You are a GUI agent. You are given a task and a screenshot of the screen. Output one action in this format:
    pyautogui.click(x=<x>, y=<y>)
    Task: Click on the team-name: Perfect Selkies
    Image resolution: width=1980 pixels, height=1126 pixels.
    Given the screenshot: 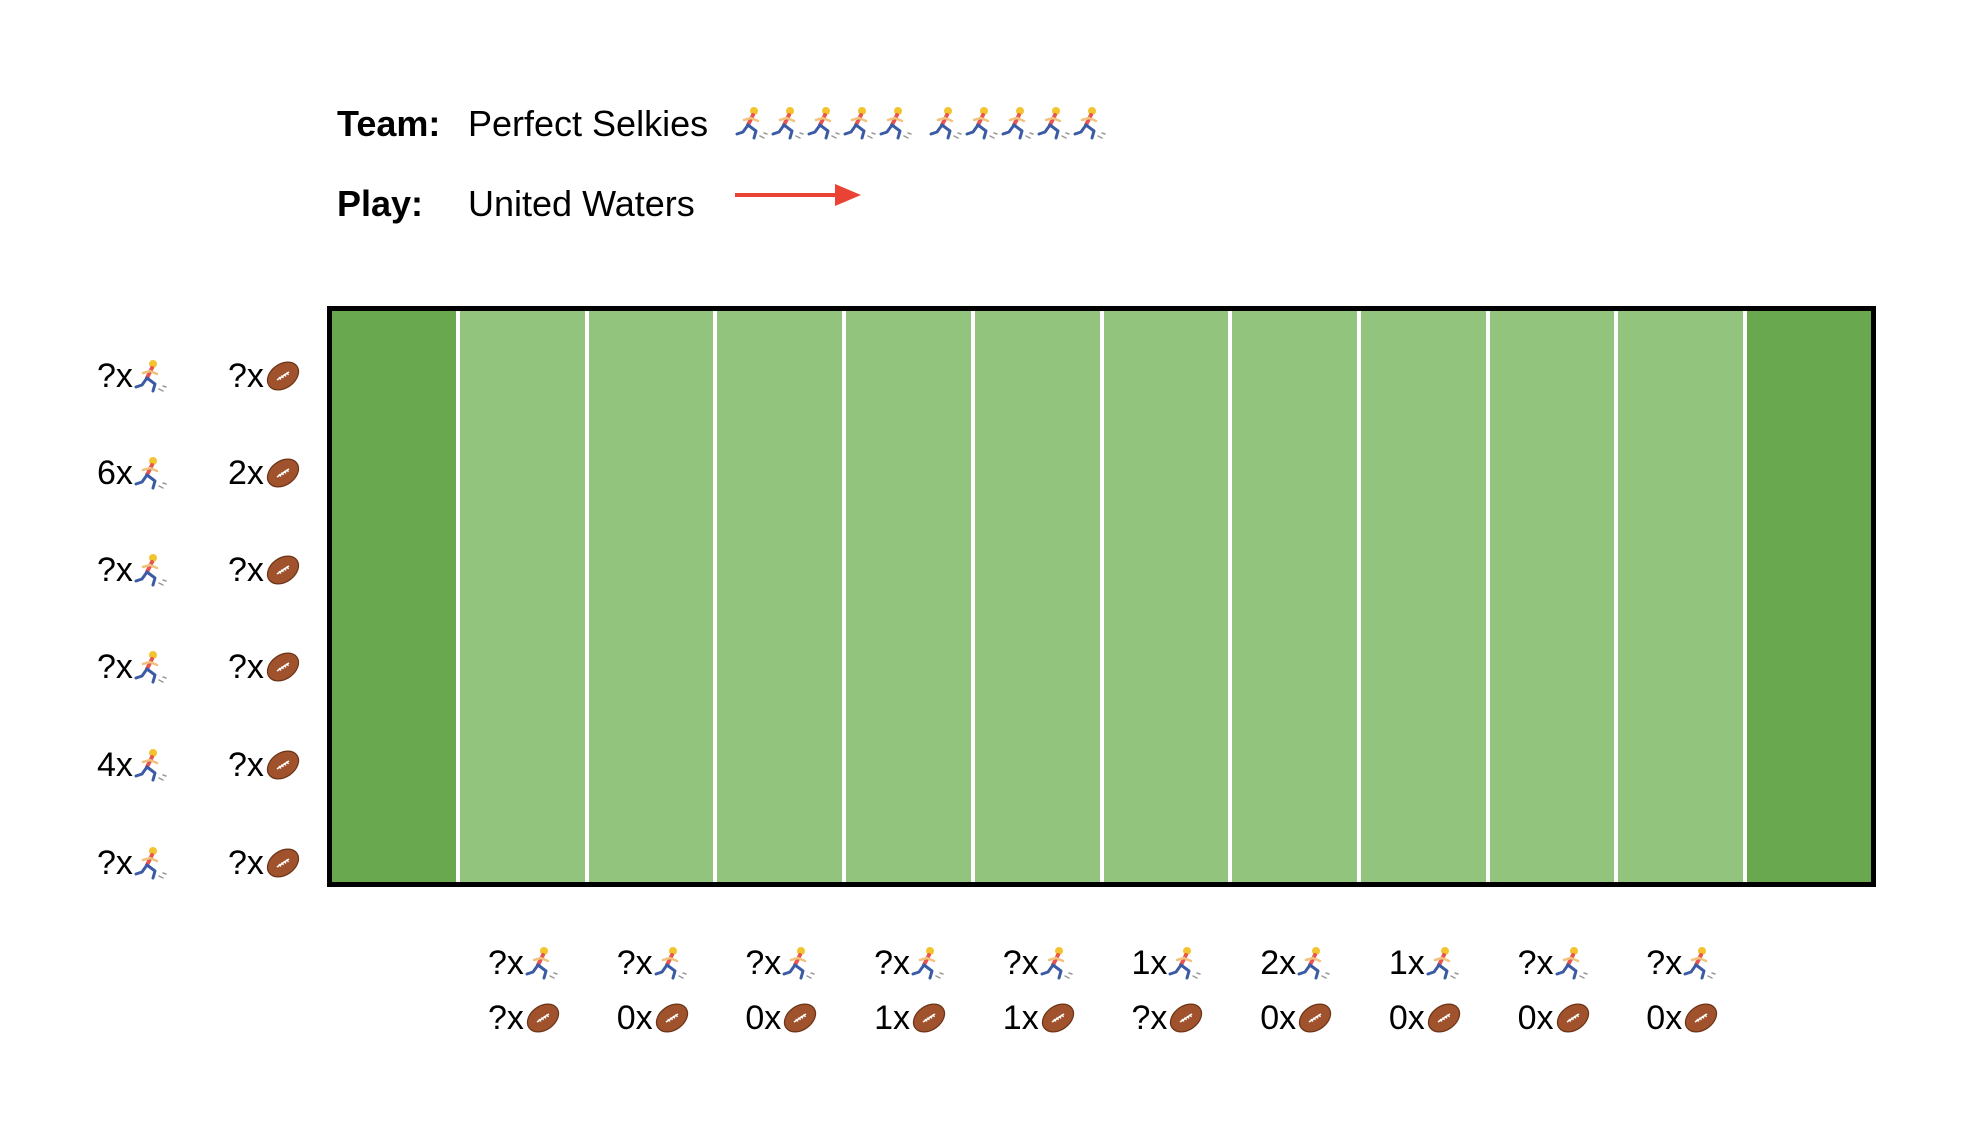 What is the action you would take?
    pyautogui.click(x=588, y=123)
    